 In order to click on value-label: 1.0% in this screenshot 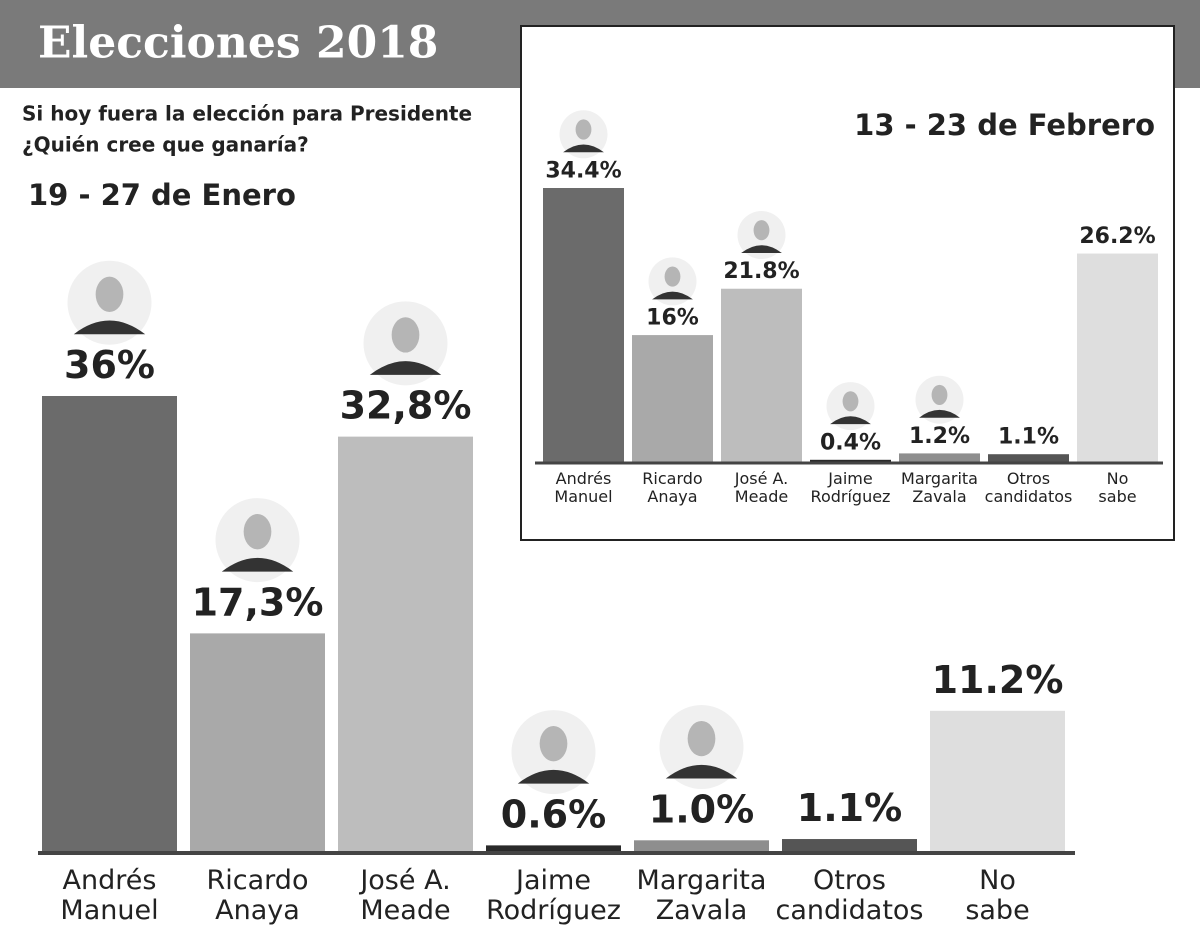, I will do `click(701, 809)`.